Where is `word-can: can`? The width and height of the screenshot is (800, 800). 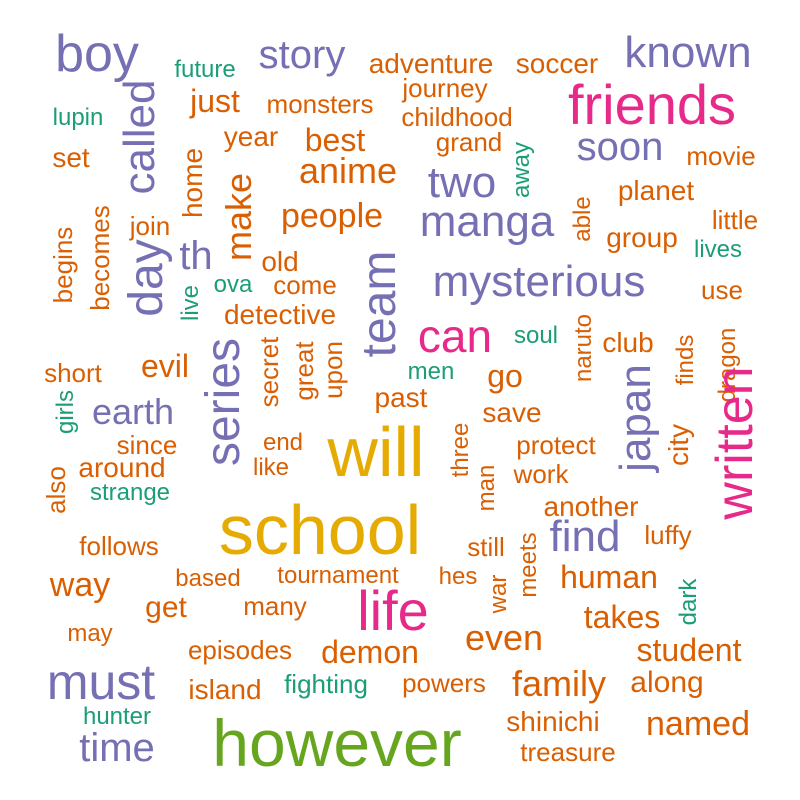
word-can: can is located at coordinates (455, 336).